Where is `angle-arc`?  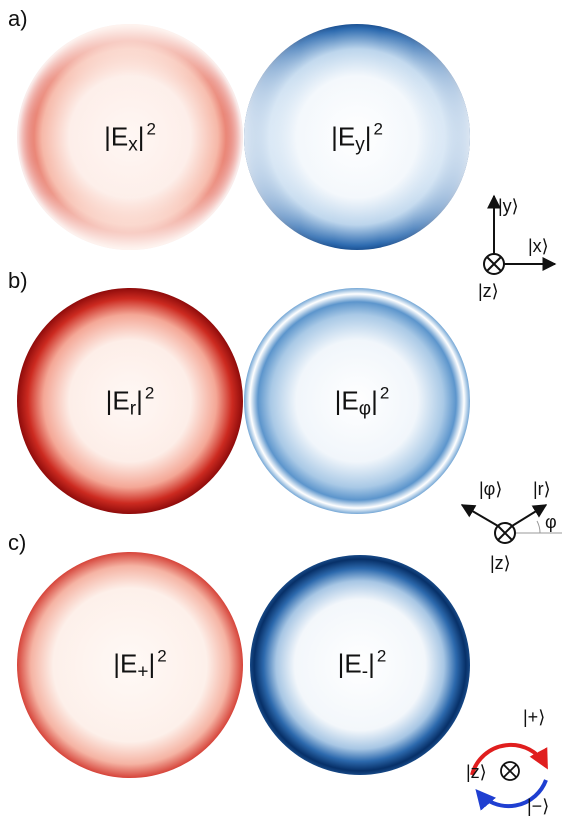 angle-arc is located at coordinates (538, 527).